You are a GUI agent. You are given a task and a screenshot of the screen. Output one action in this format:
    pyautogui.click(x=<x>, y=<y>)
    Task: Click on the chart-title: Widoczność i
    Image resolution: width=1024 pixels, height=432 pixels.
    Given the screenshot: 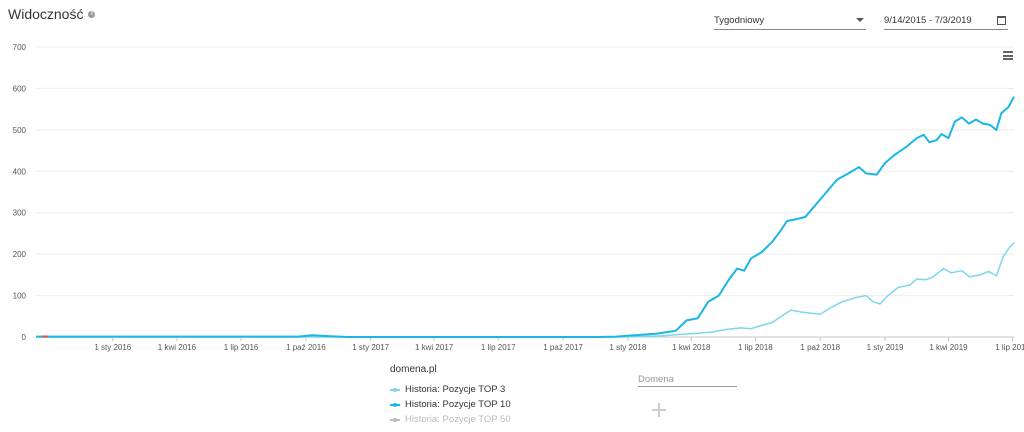 What is the action you would take?
    pyautogui.click(x=52, y=14)
    